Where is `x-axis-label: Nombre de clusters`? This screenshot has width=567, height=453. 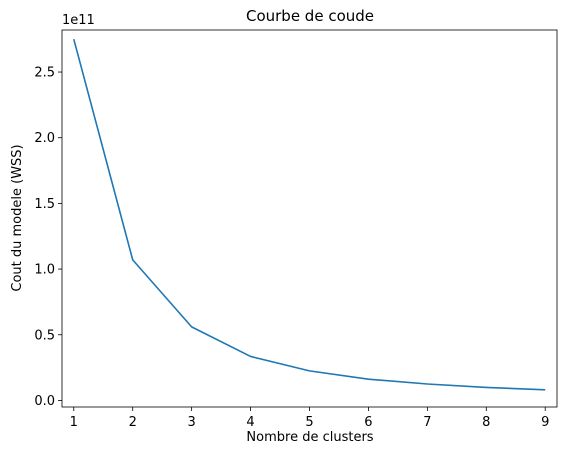 x-axis-label: Nombre de clusters is located at coordinates (309, 437).